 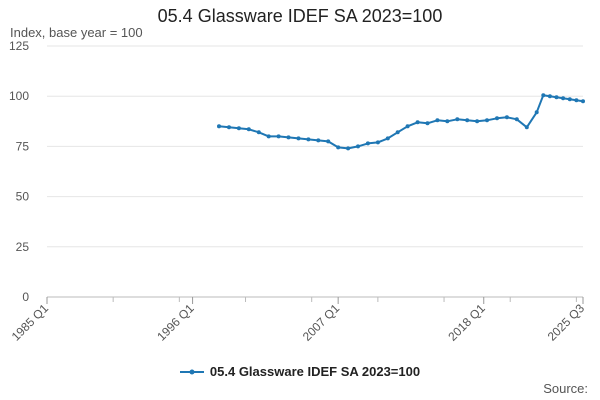 I want to click on y-tick-label: 75, so click(x=23, y=146).